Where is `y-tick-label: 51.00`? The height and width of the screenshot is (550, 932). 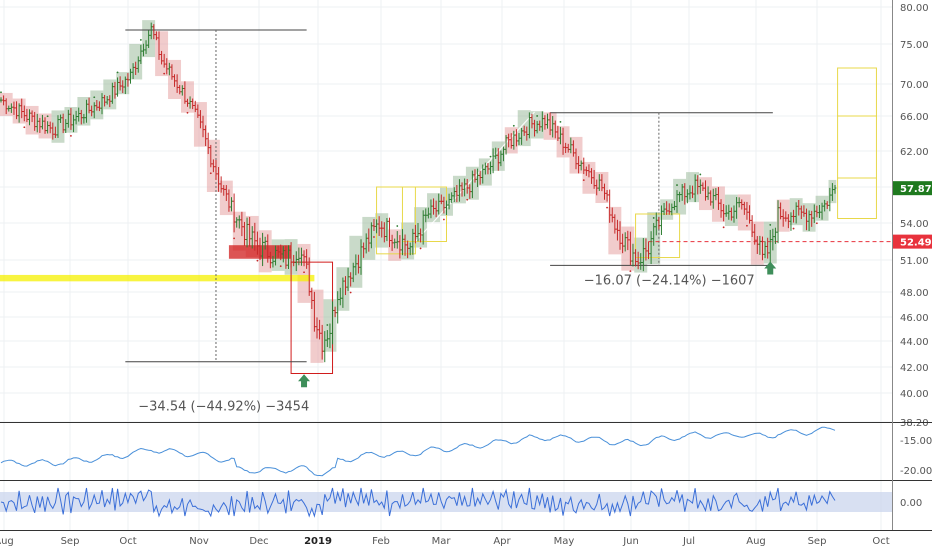
y-tick-label: 51.00 is located at coordinates (914, 261).